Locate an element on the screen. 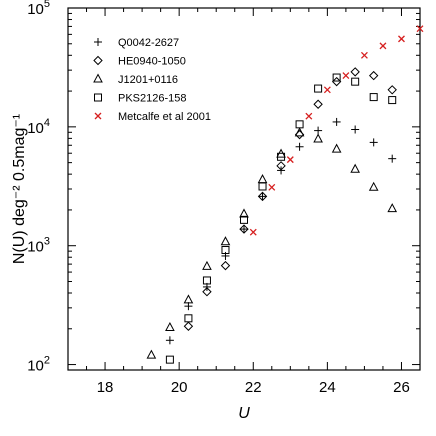  legend-label-pks2126-158: PKS2126-158 is located at coordinates (152, 99).